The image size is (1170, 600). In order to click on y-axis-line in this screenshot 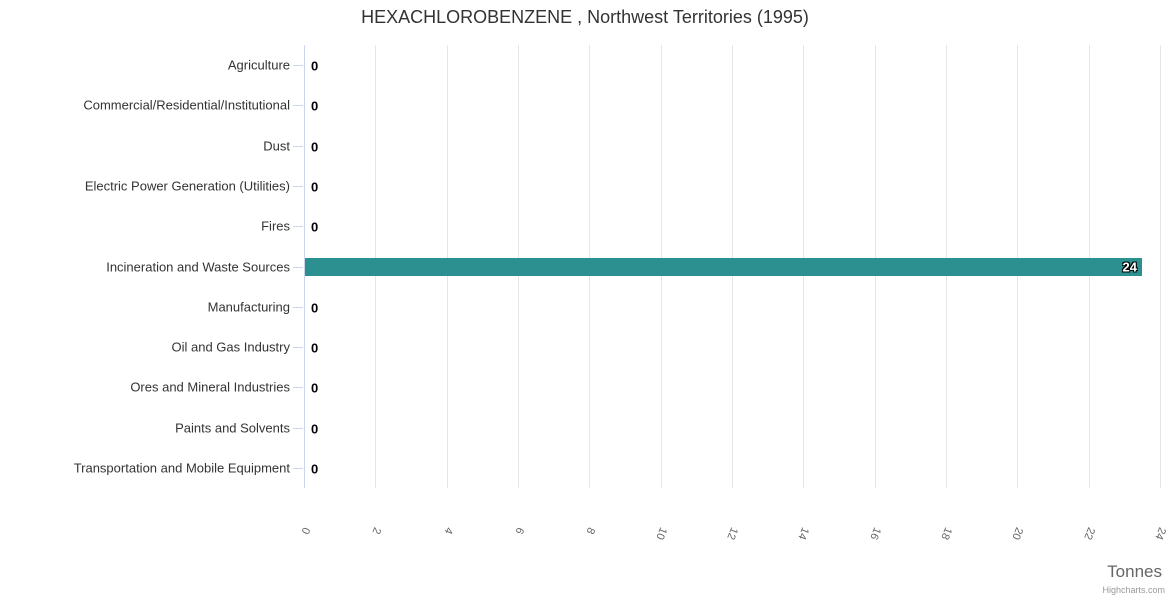, I will do `click(304, 266)`.